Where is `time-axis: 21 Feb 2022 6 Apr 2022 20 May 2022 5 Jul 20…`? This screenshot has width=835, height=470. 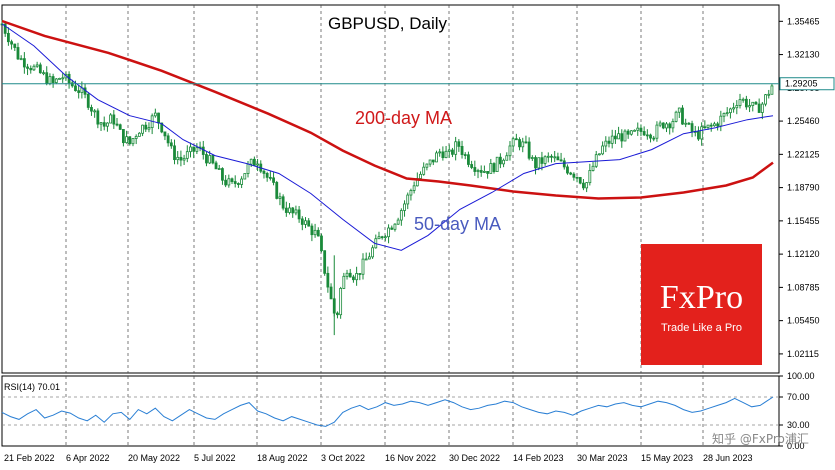
time-axis: 21 Feb 2022 6 Apr 2022 20 May 2022 5 Jul 20… is located at coordinates (378, 458).